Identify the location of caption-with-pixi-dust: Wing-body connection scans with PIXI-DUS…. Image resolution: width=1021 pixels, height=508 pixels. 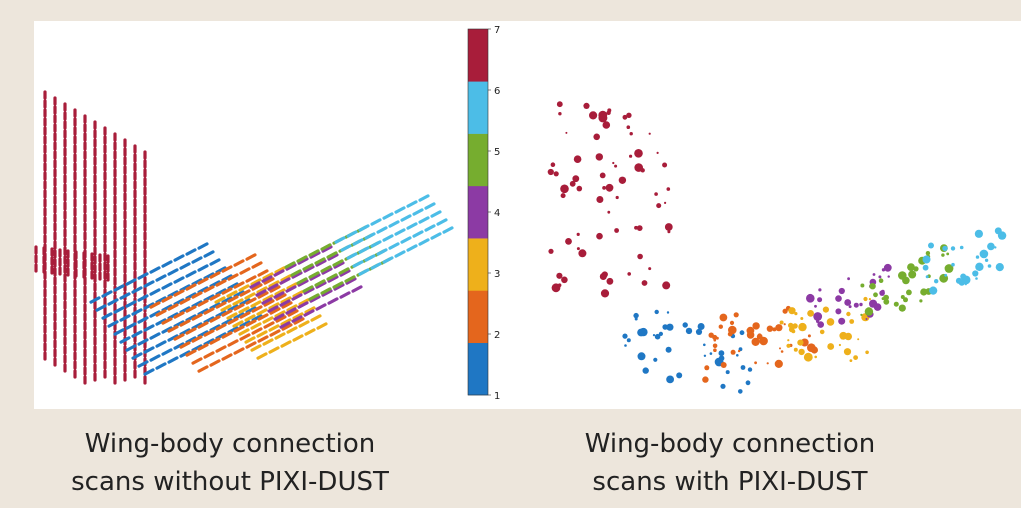
(730, 463).